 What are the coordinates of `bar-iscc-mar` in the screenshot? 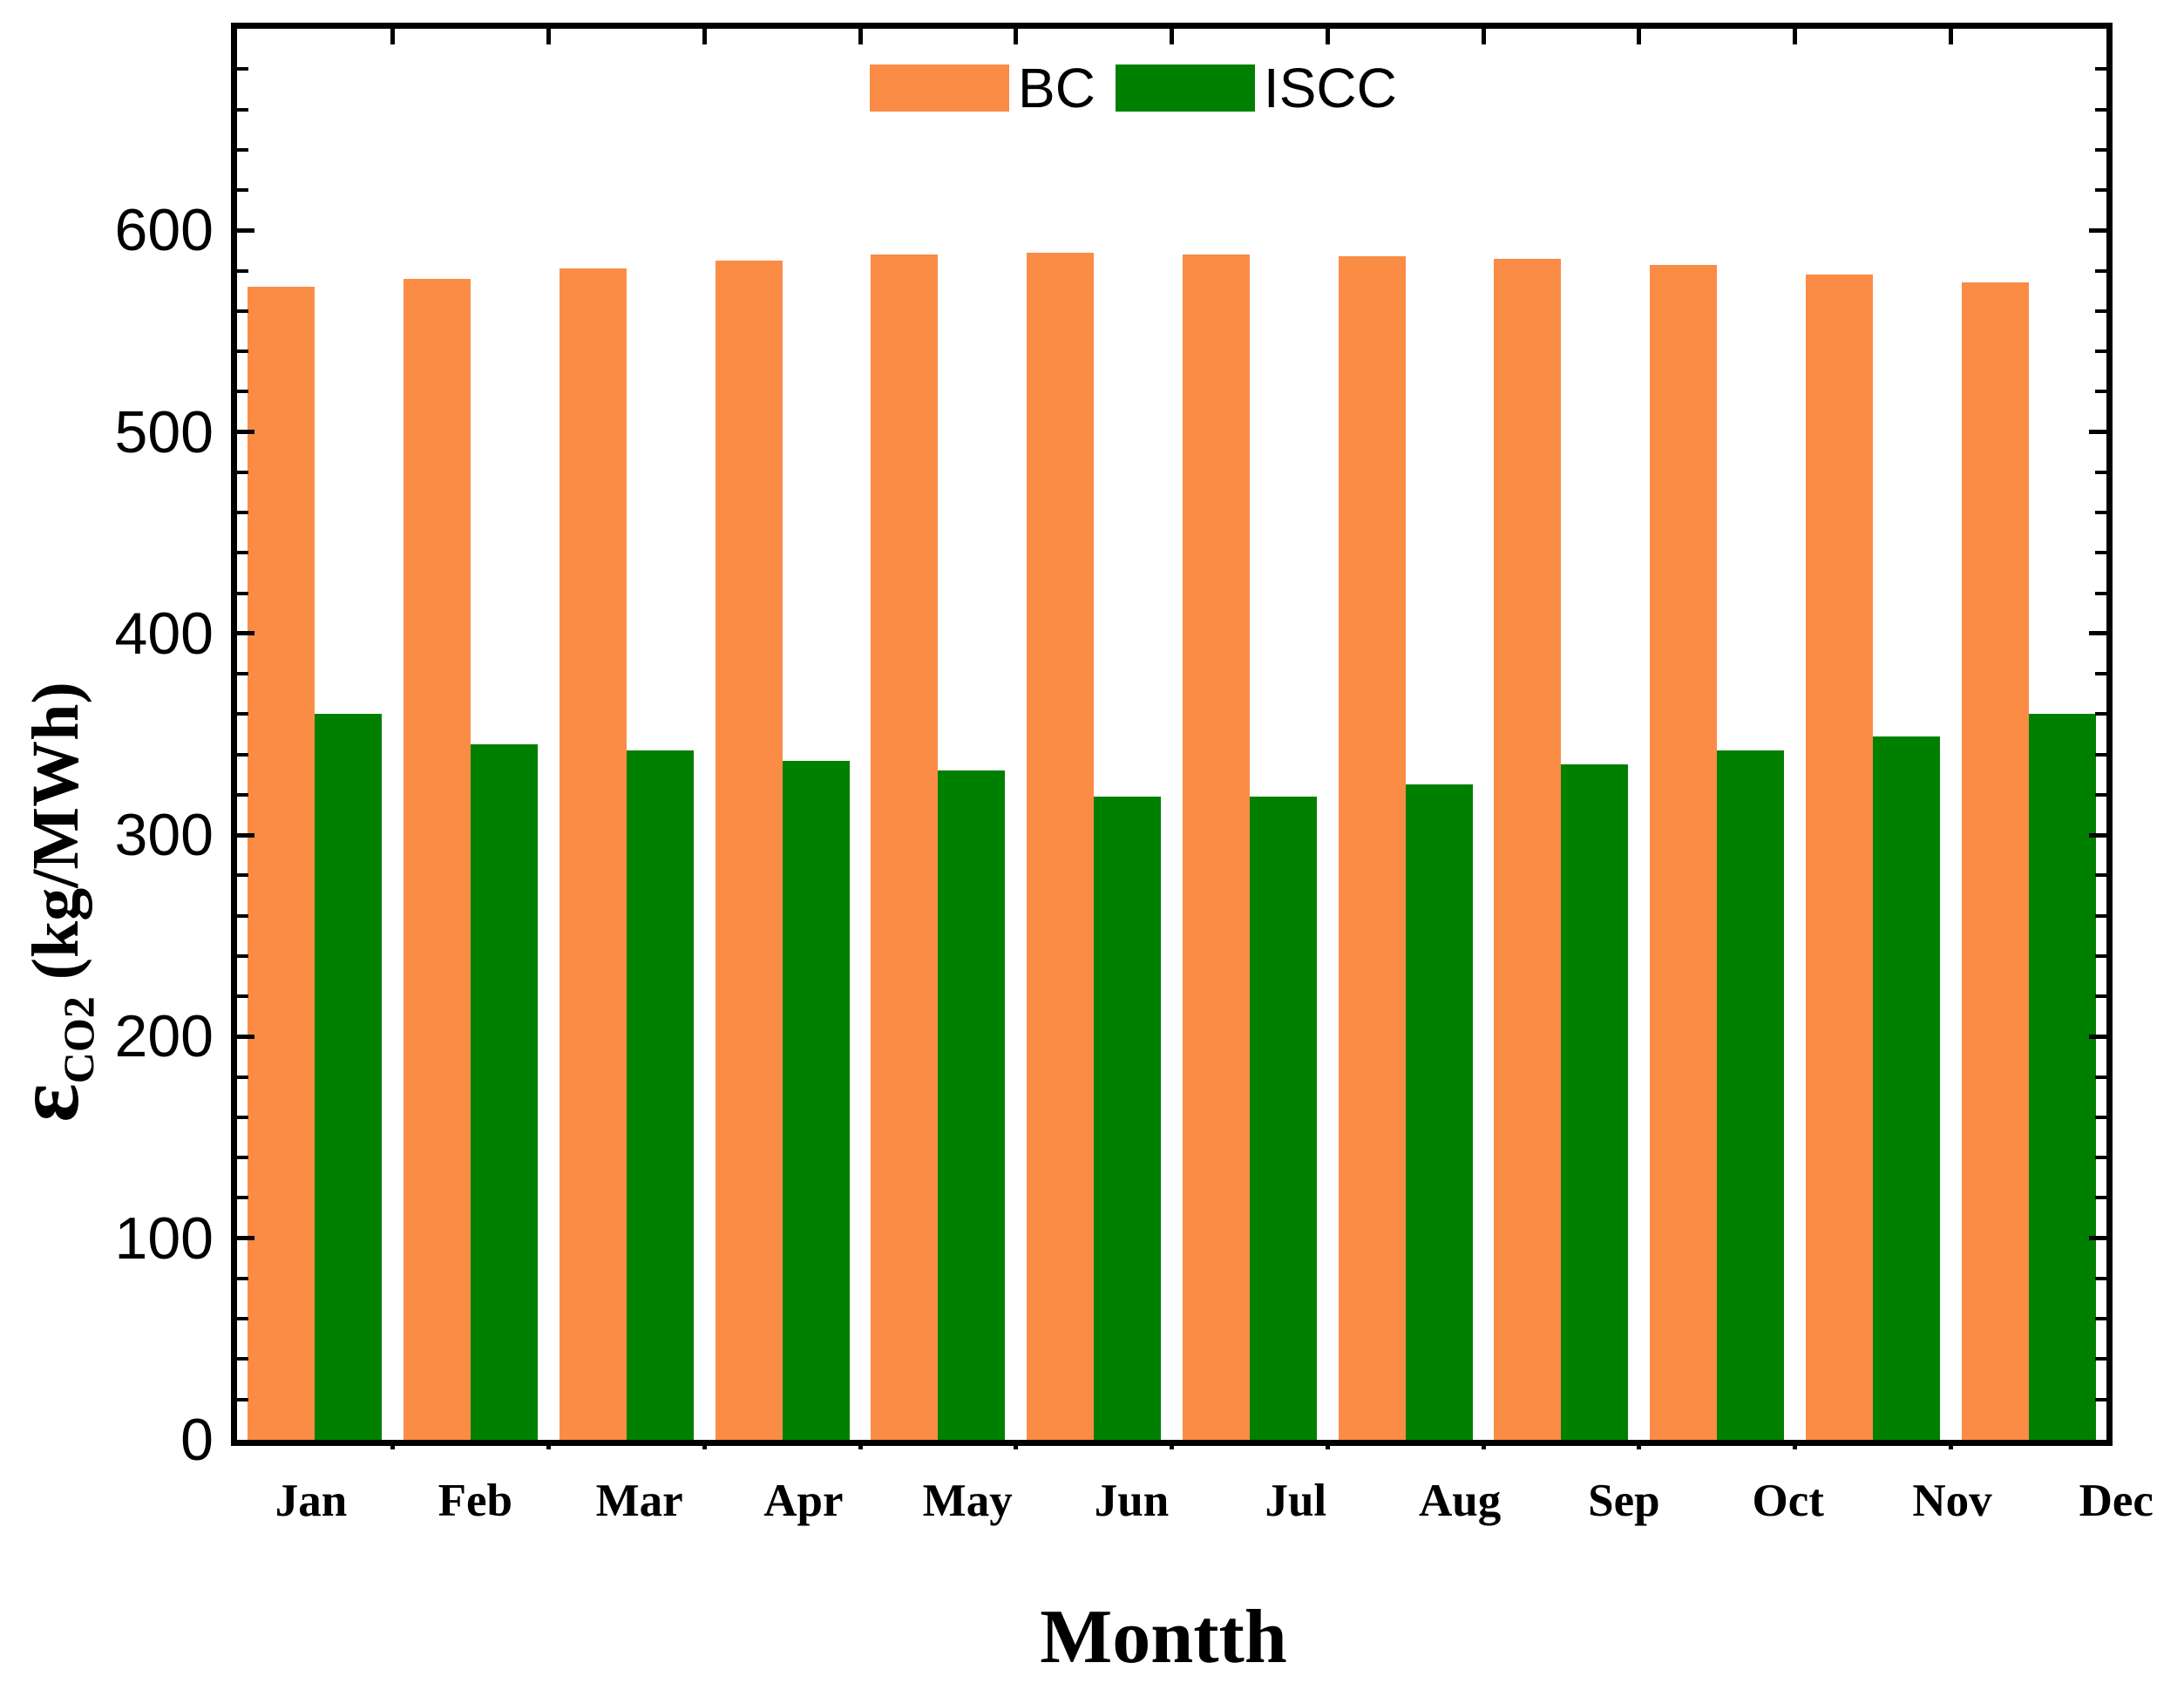 It's located at (660, 1095).